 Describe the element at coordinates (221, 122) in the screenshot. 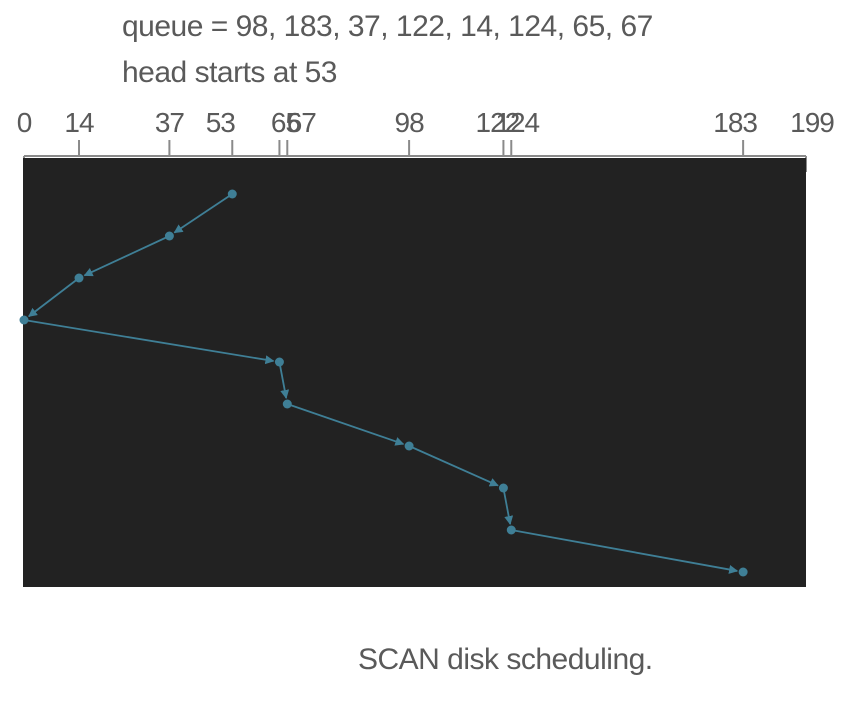

I see `axis-tick-label: 53` at that location.